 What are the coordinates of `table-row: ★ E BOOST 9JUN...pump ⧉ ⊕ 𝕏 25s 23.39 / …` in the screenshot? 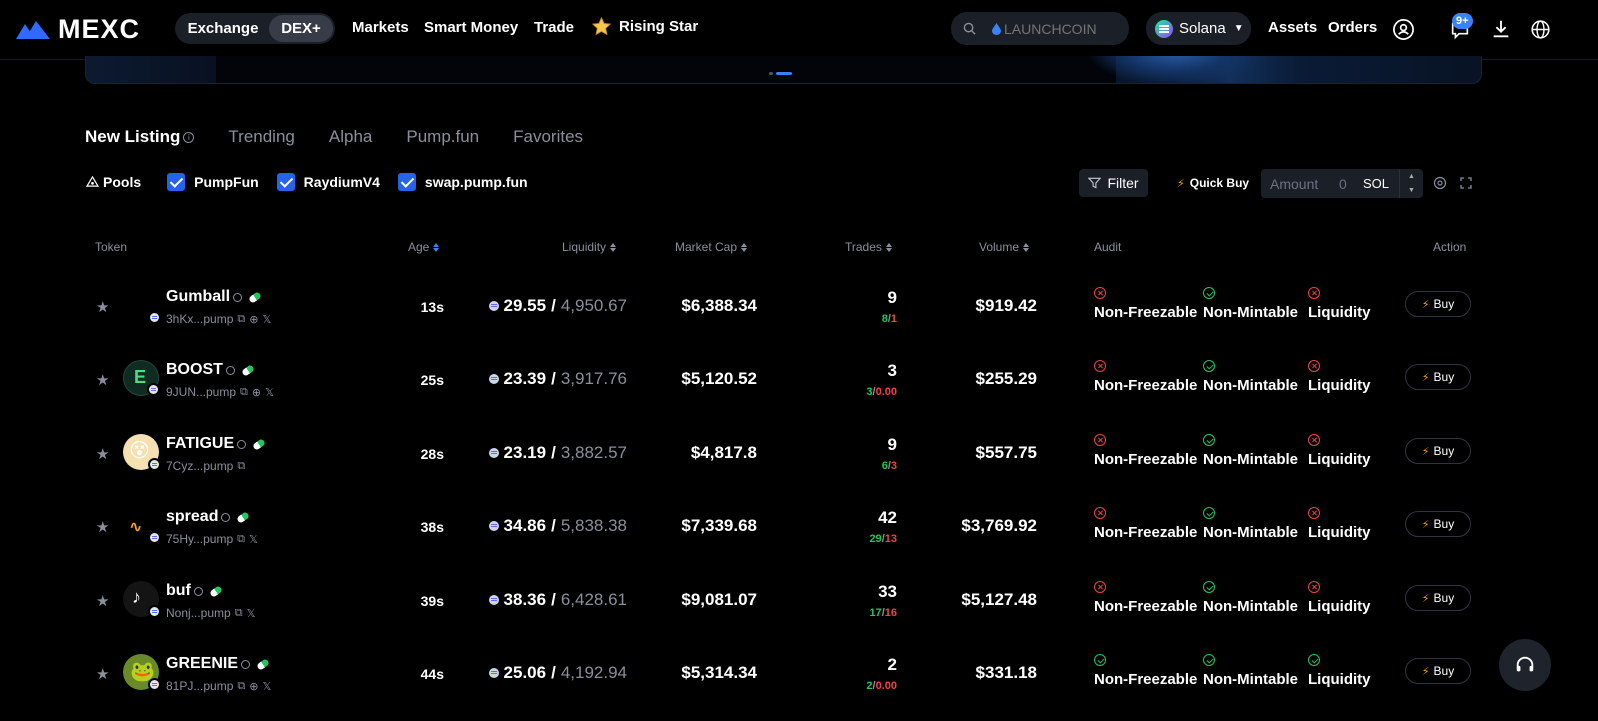 It's located at (799, 379).